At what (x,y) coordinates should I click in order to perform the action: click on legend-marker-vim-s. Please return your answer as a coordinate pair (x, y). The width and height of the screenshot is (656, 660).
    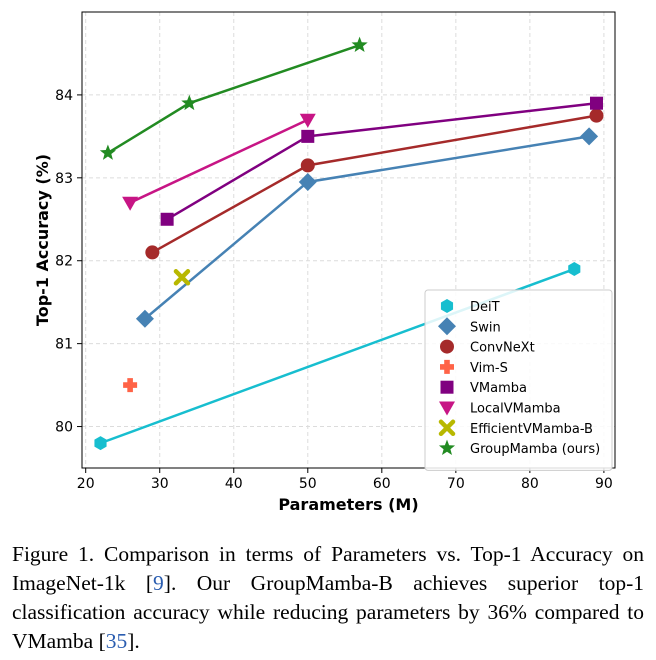
    Looking at the image, I should click on (447, 366).